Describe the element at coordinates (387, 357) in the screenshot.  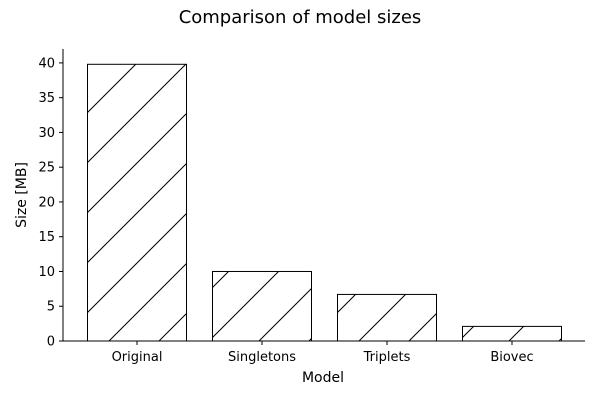
I see `x-tick-label: Triplets` at that location.